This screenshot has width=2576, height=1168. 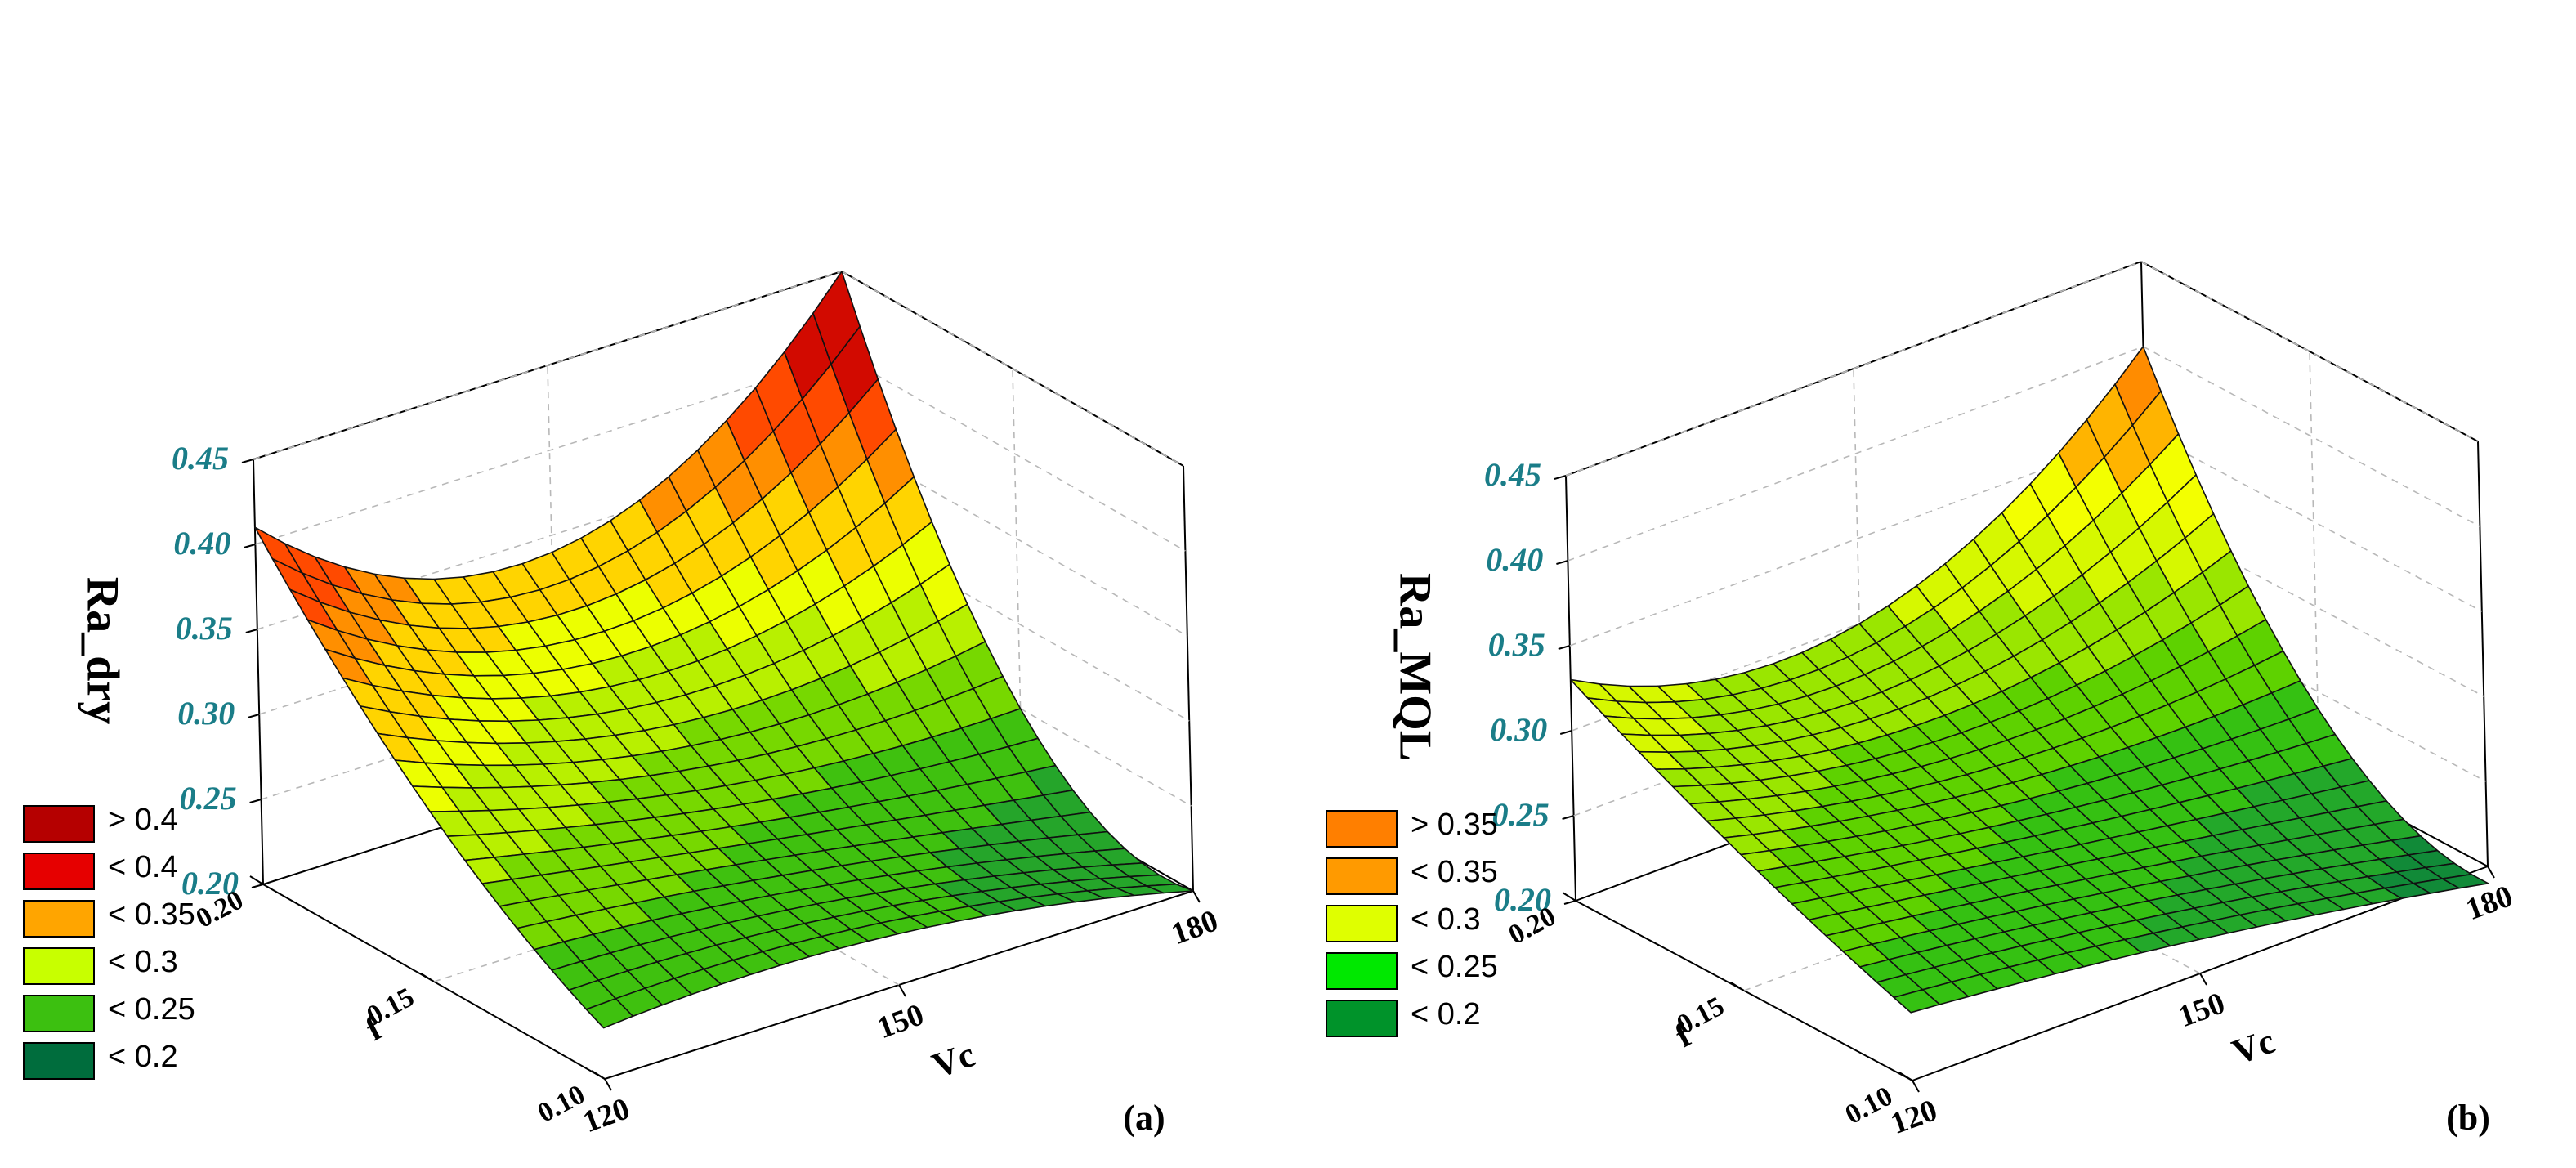 I want to click on z-tick-label: 0.40, so click(x=1514, y=560).